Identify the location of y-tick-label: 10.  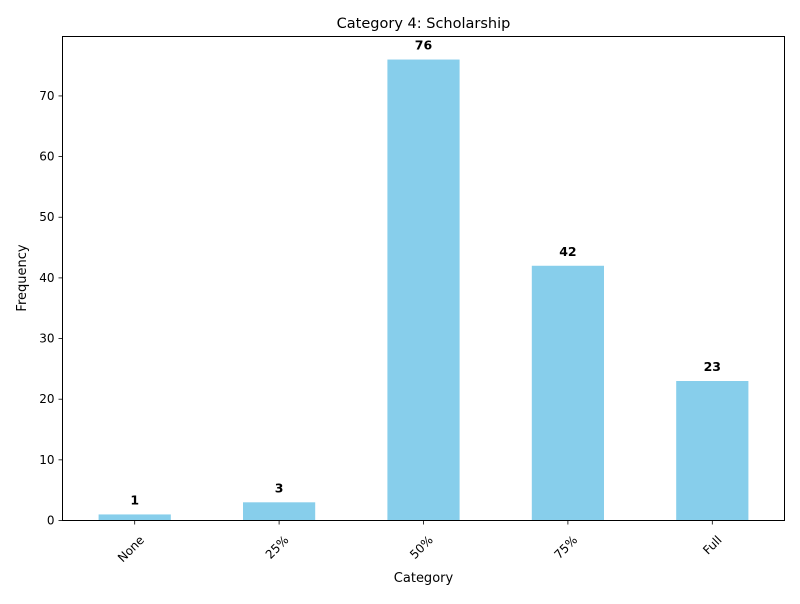
(46, 460).